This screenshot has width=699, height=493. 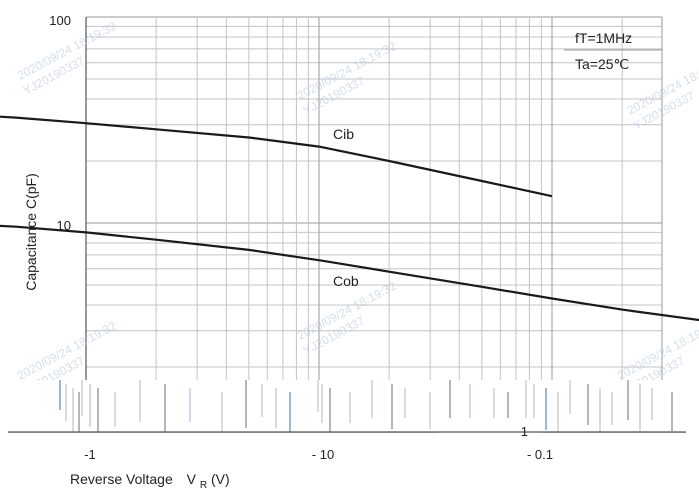 I want to click on x-axis-label-main: Reverse Voltage, so click(x=121, y=479).